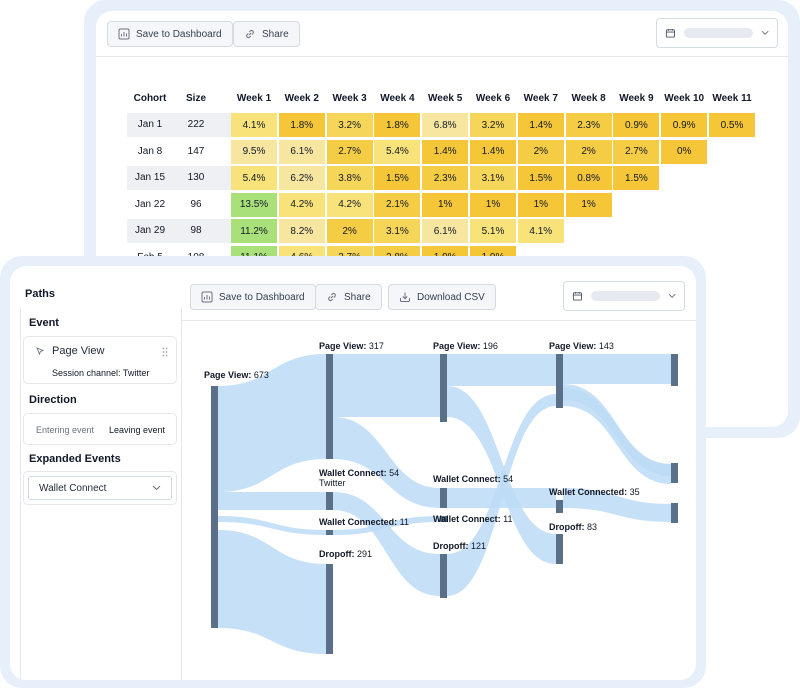  What do you see at coordinates (165, 352) in the screenshot?
I see `drag-handle-icon` at bounding box center [165, 352].